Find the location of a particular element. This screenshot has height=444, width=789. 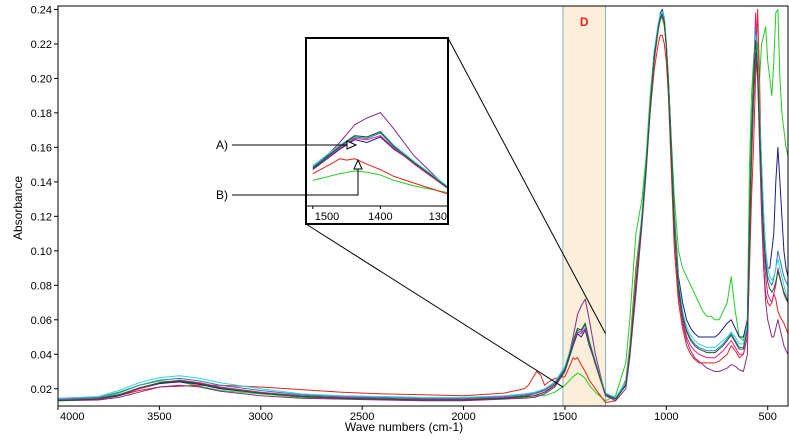

inset-series-layer is located at coordinates (380, 153).